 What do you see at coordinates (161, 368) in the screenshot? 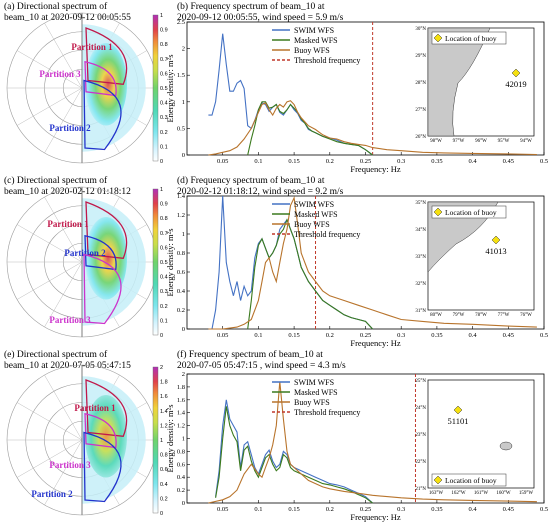
I see `colorbar-tick-label: 2` at bounding box center [161, 368].